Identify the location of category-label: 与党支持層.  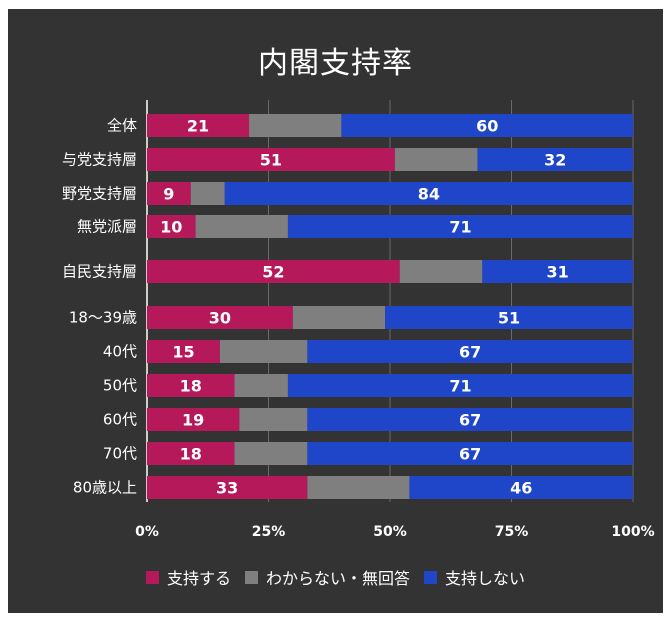
(99, 160).